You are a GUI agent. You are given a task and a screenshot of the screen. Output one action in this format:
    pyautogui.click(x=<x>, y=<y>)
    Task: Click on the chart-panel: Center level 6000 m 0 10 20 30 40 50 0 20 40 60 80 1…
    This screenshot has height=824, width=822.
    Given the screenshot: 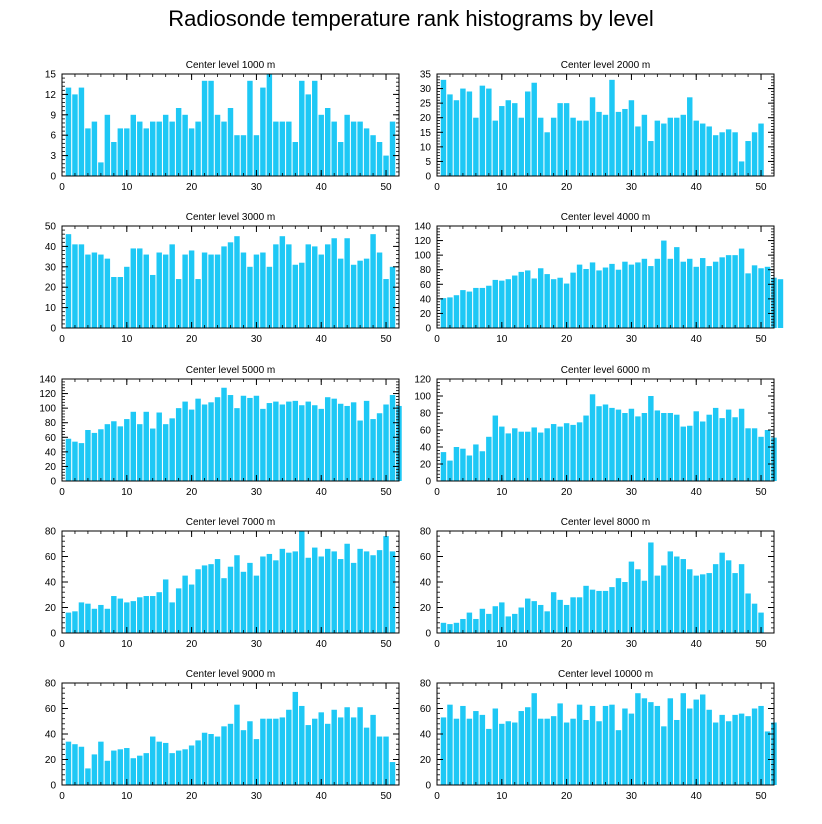 What is the action you would take?
    pyautogui.click(x=595, y=431)
    